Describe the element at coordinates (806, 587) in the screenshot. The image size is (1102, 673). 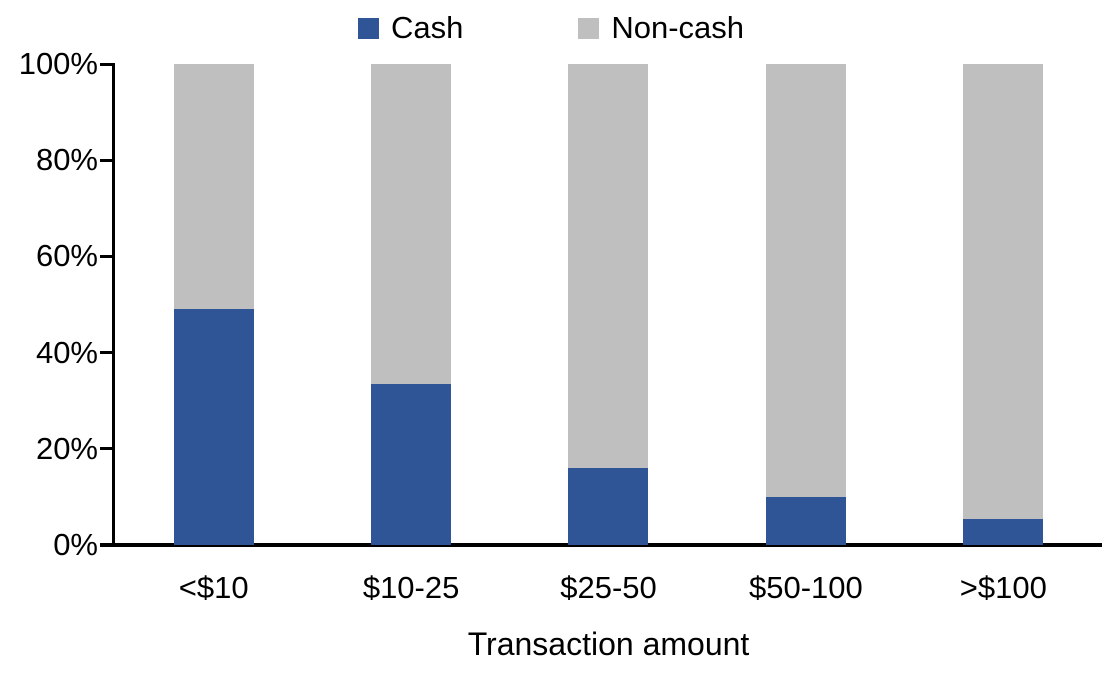
I see `x-tick-label: $50-100` at that location.